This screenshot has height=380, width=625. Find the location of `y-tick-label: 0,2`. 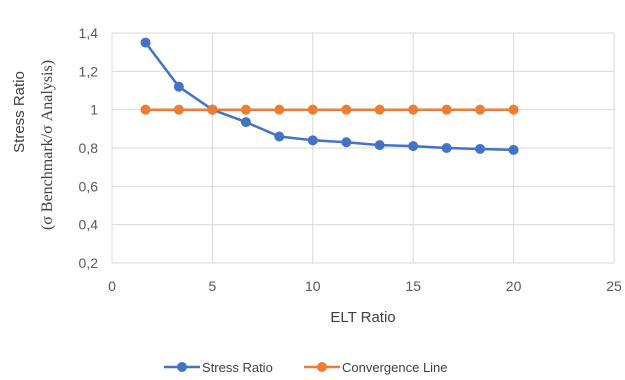

y-tick-label: 0,2 is located at coordinates (89, 263).